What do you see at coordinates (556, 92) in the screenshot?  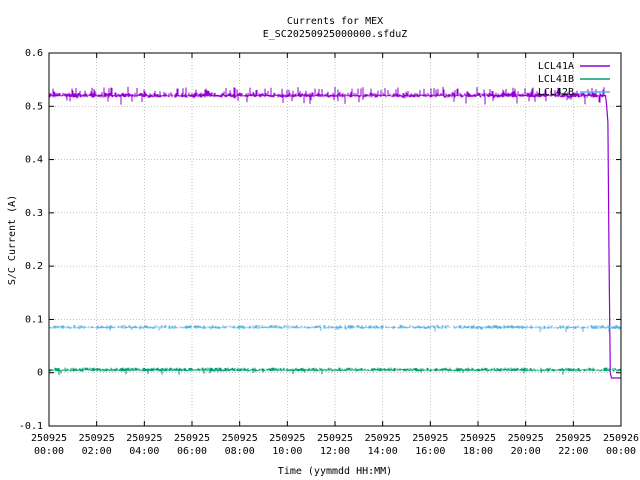 I see `legend-label: LCL42B` at bounding box center [556, 92].